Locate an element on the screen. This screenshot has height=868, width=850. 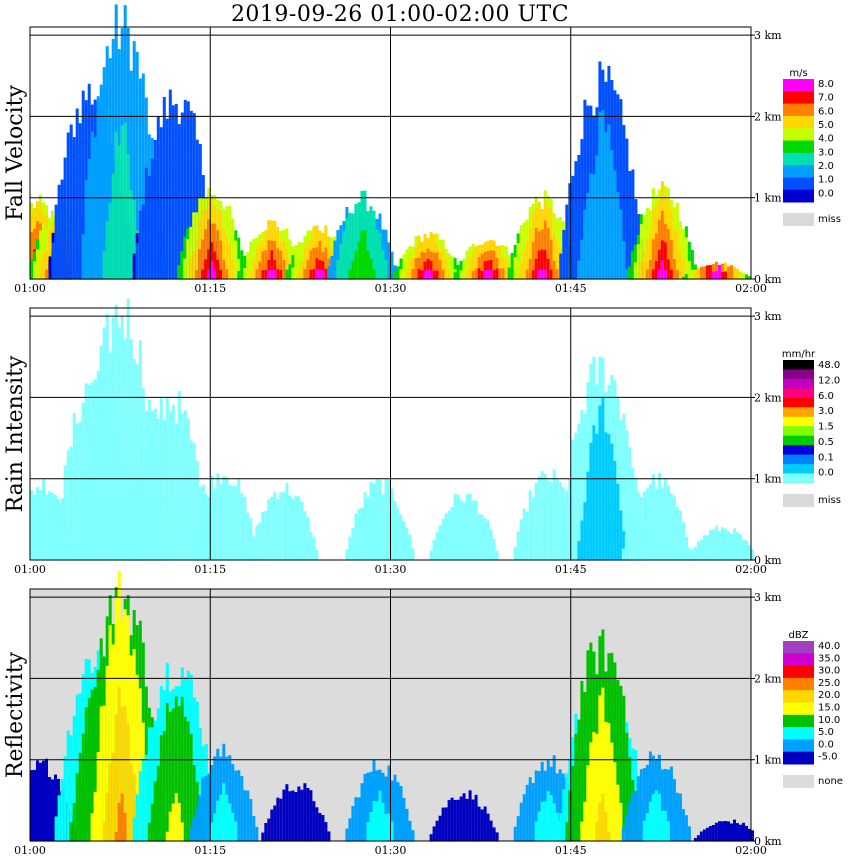
page-title: 2019-09-26 01:00-02:00 UTC is located at coordinates (400, 14).